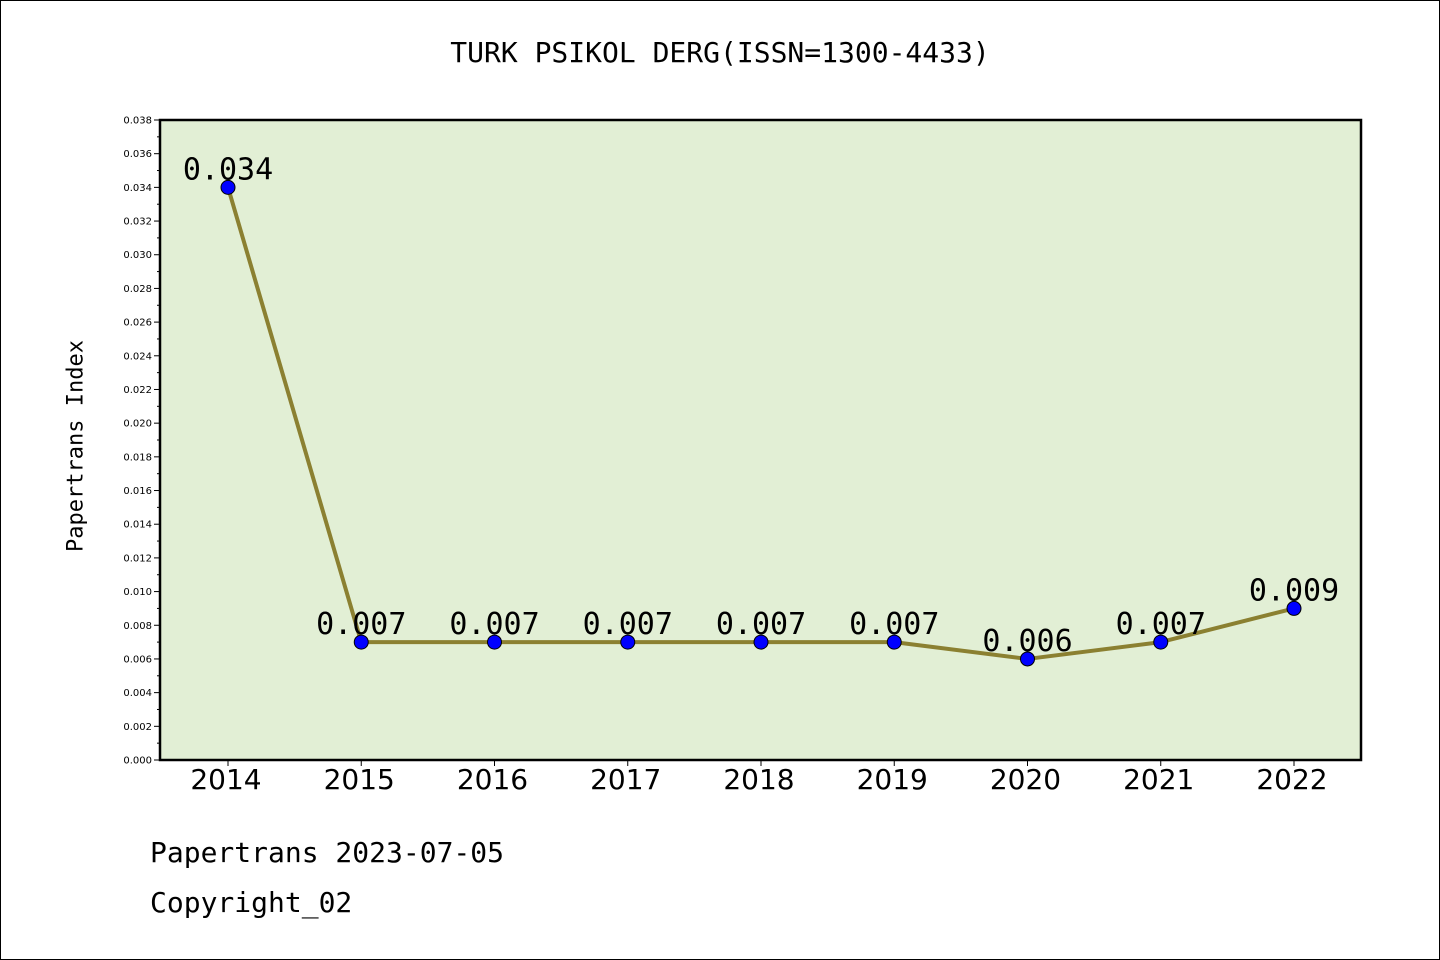  What do you see at coordinates (225, 779) in the screenshot?
I see `x-tick-label: 2014` at bounding box center [225, 779].